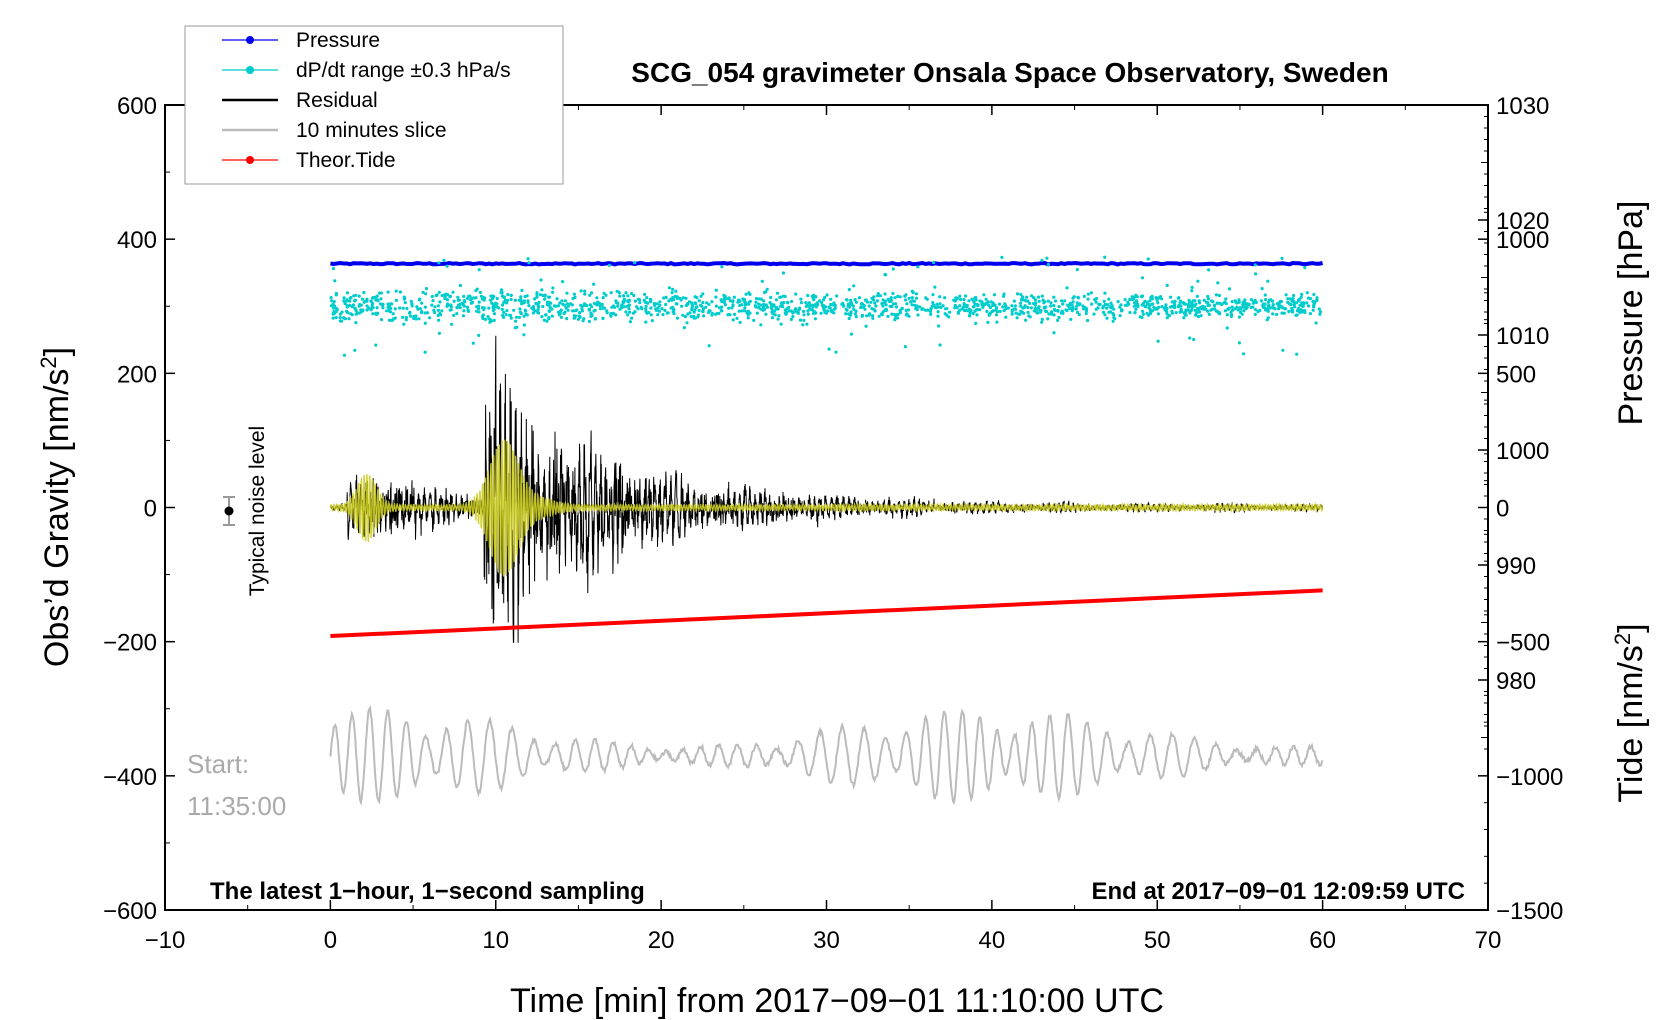  Describe the element at coordinates (1278, 891) in the screenshot. I see `end-time-annotation: End at 2017−09−01 12:09:59 UTC` at that location.